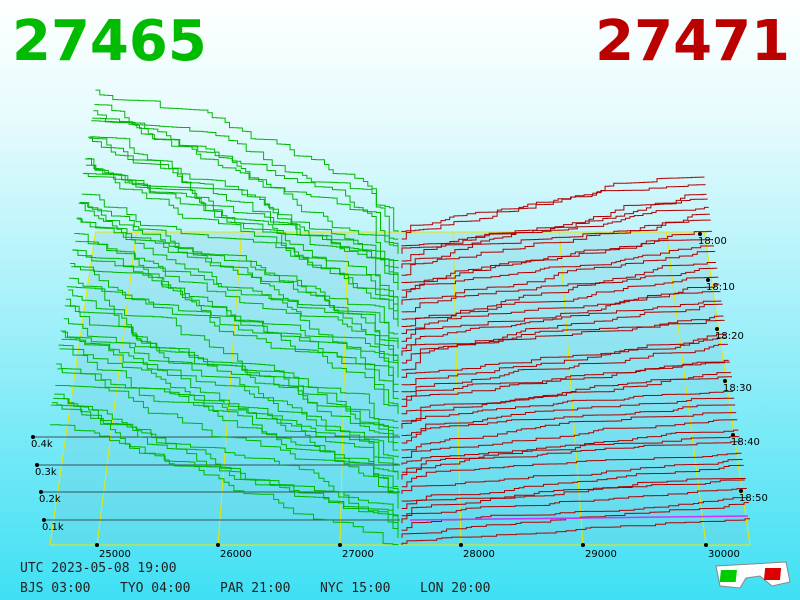  What do you see at coordinates (601, 554) in the screenshot?
I see `price-label: 29000` at bounding box center [601, 554].